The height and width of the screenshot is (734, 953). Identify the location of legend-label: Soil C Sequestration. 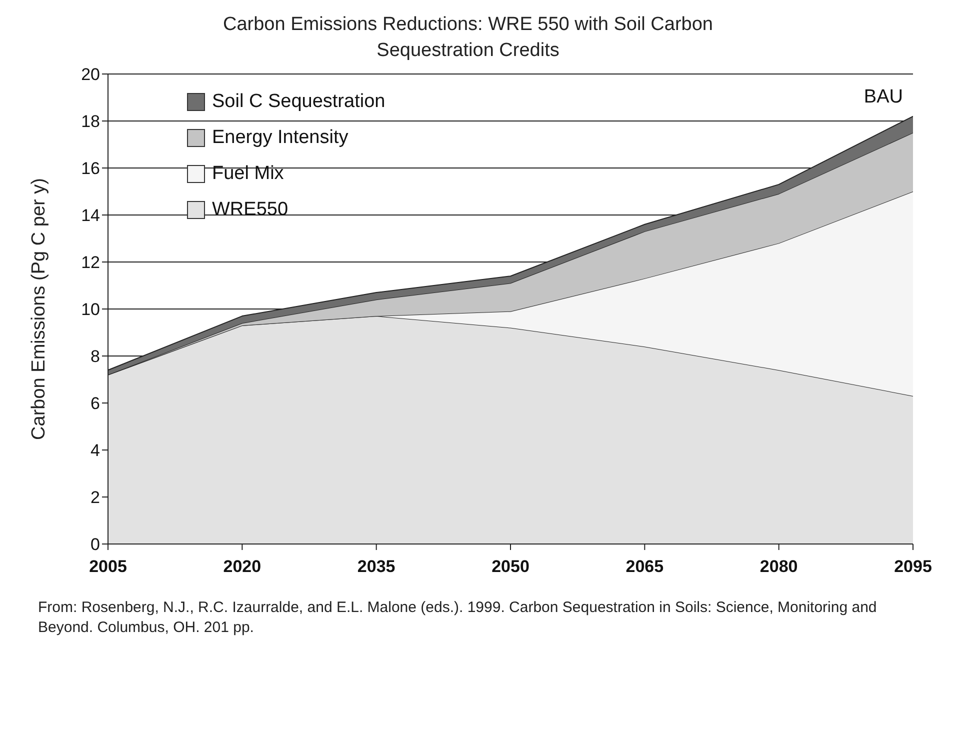
(299, 102).